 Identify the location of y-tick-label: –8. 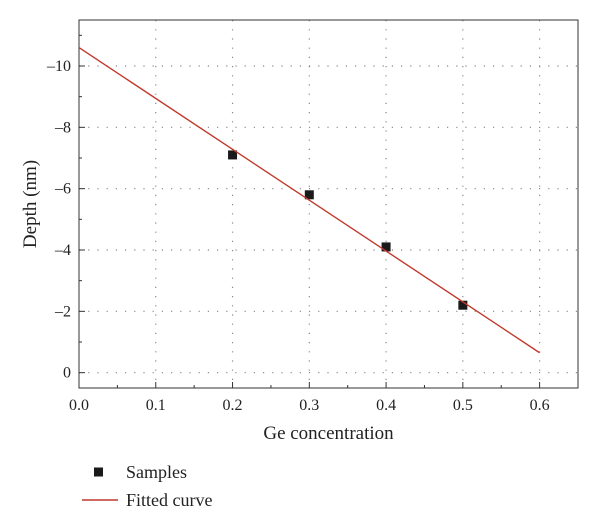
(62, 127).